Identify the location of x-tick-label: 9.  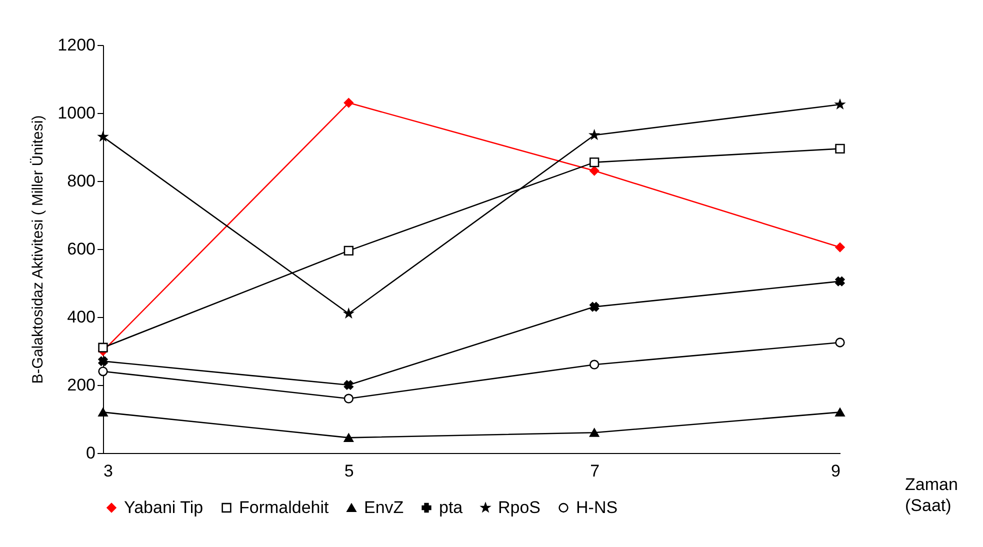
(835, 471).